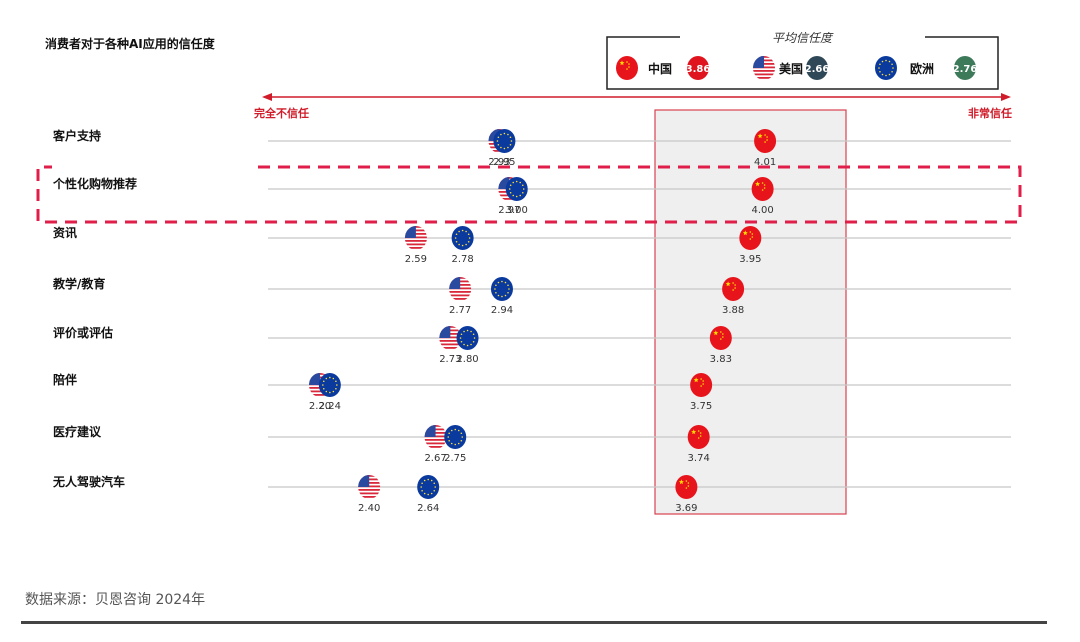 Image resolution: width=1080 pixels, height=642 pixels. Describe the element at coordinates (460, 310) in the screenshot. I see `data-label-usa: 2.77` at that location.